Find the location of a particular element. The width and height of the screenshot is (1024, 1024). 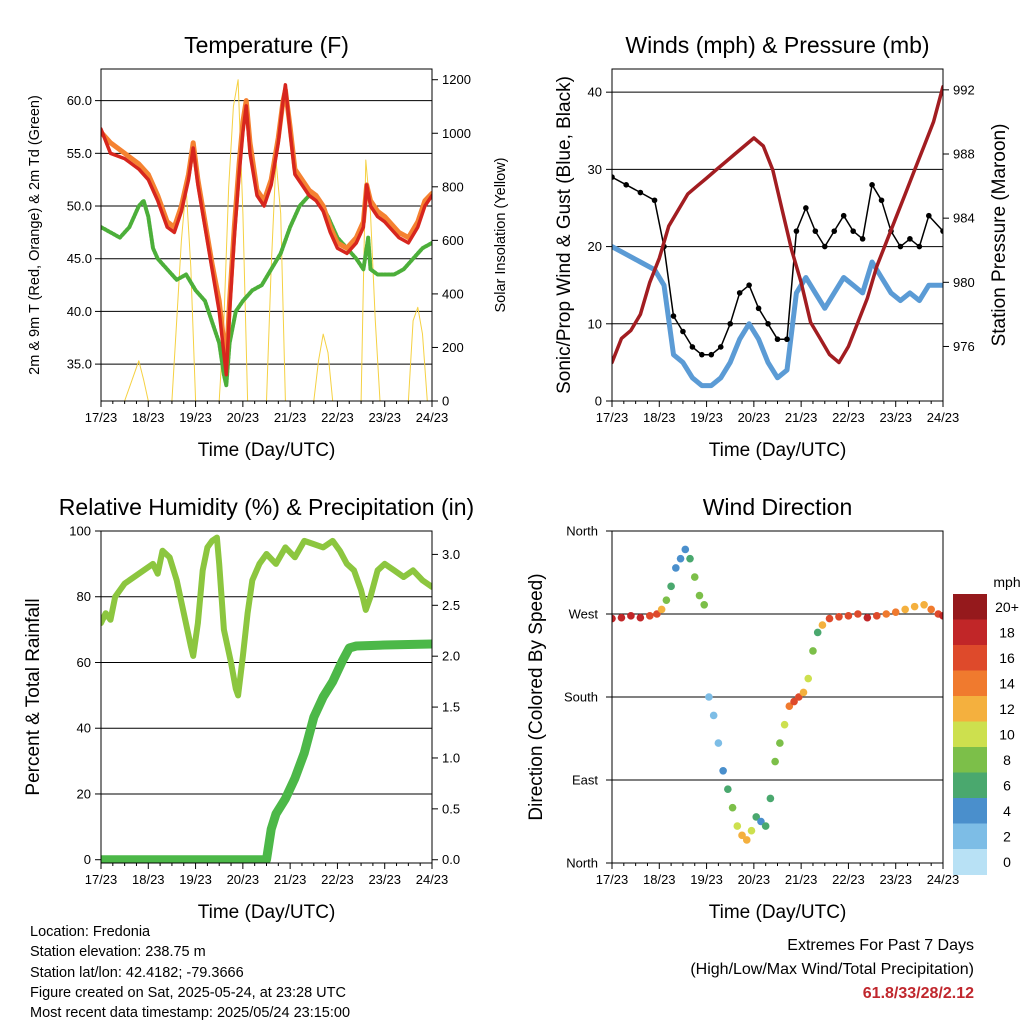

humidity-xtick-label: 24/23 is located at coordinates (432, 879).